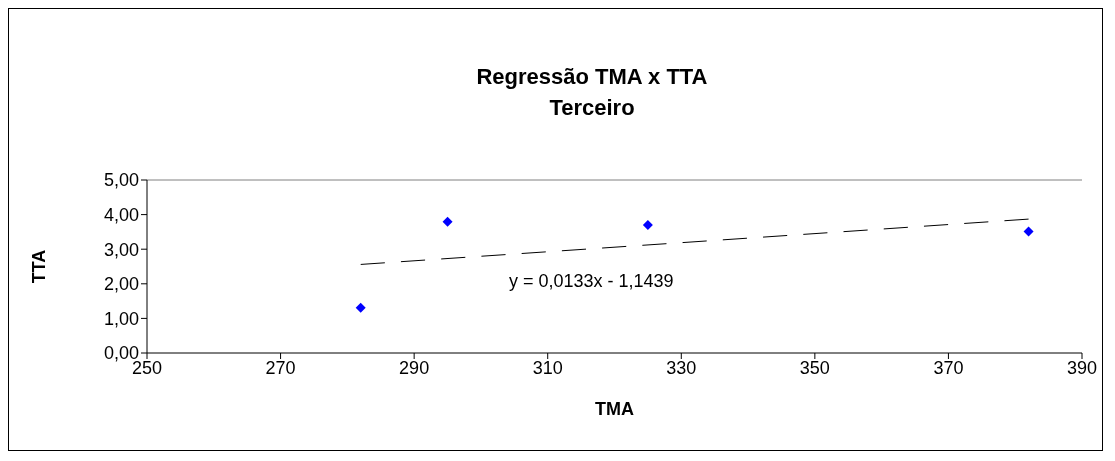  Describe the element at coordinates (121, 249) in the screenshot. I see `y-tick-label: 3,00` at that location.